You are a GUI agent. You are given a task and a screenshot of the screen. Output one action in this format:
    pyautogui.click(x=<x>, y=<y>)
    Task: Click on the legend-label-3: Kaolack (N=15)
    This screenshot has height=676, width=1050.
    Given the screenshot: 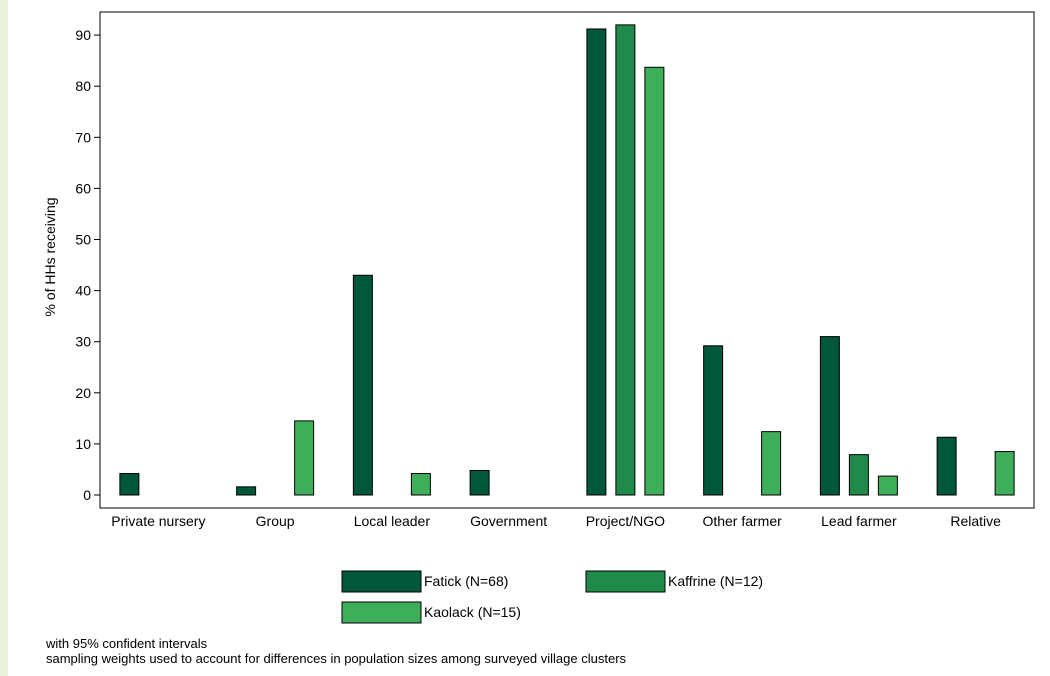 What is the action you would take?
    pyautogui.click(x=472, y=612)
    